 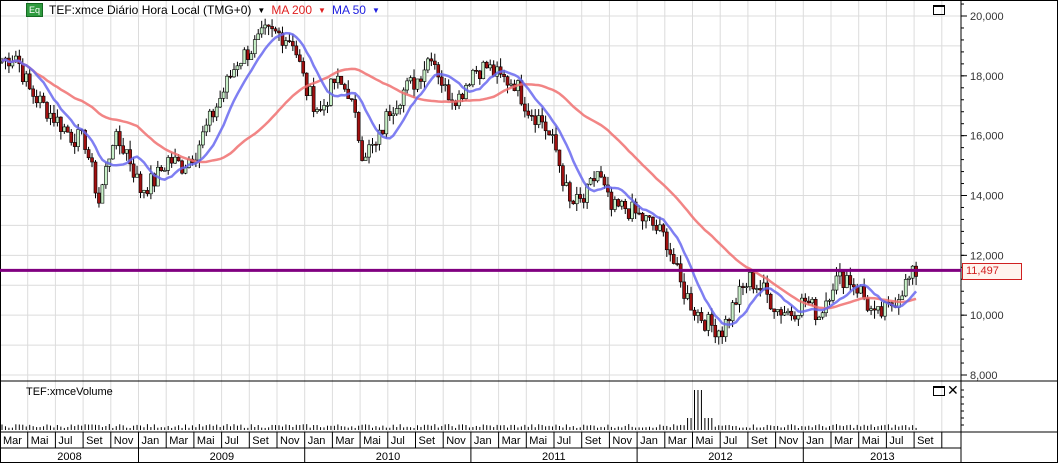 What do you see at coordinates (206, 441) in the screenshot?
I see `x-month-label: Mai` at bounding box center [206, 441].